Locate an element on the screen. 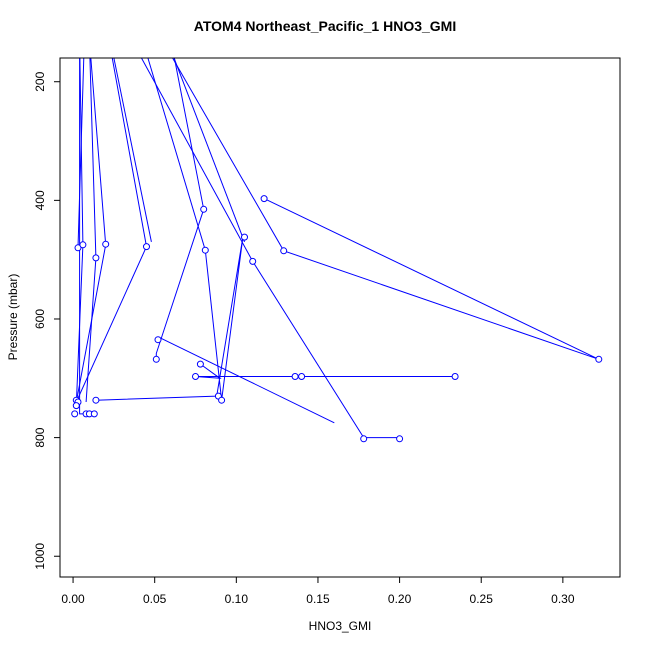 This screenshot has height=650, width=650. y-tick-label-4: 800 is located at coordinates (40, 437).